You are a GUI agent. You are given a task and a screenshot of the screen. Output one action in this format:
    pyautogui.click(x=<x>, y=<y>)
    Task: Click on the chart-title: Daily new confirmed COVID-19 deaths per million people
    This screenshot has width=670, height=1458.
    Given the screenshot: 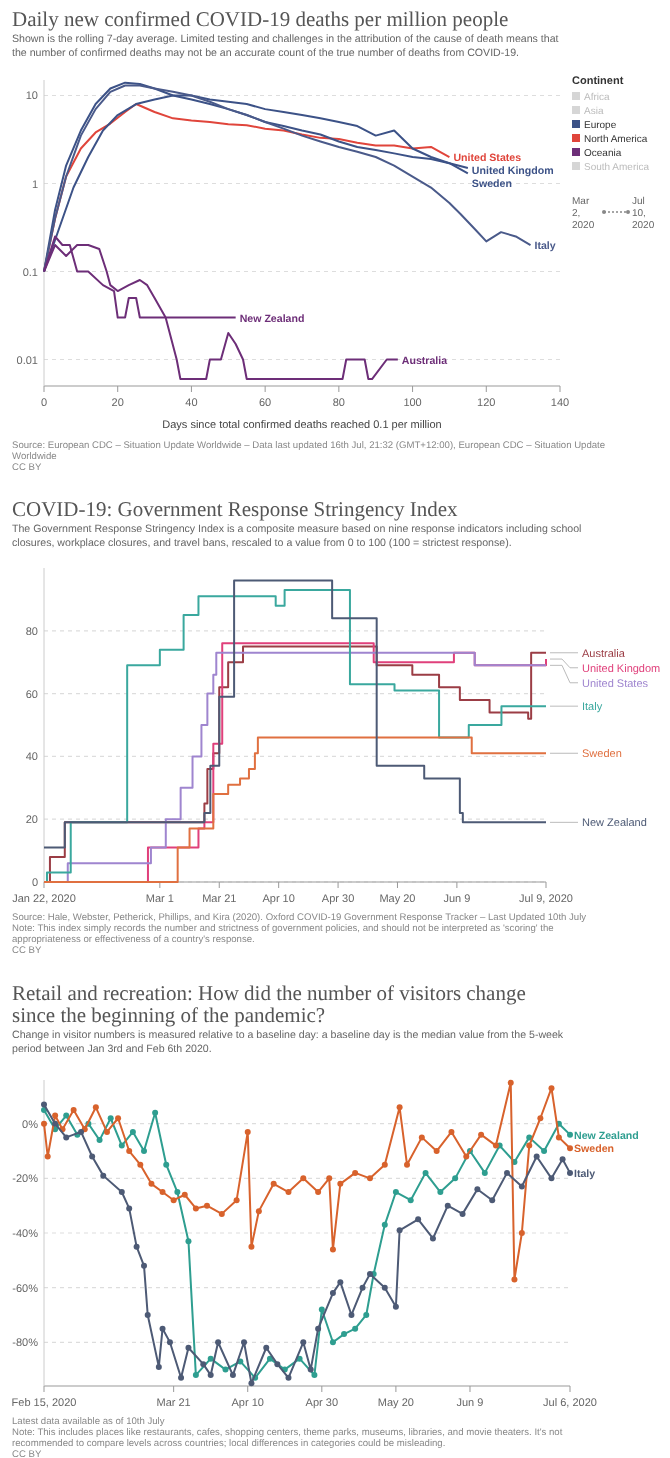 What is the action you would take?
    pyautogui.click(x=260, y=21)
    